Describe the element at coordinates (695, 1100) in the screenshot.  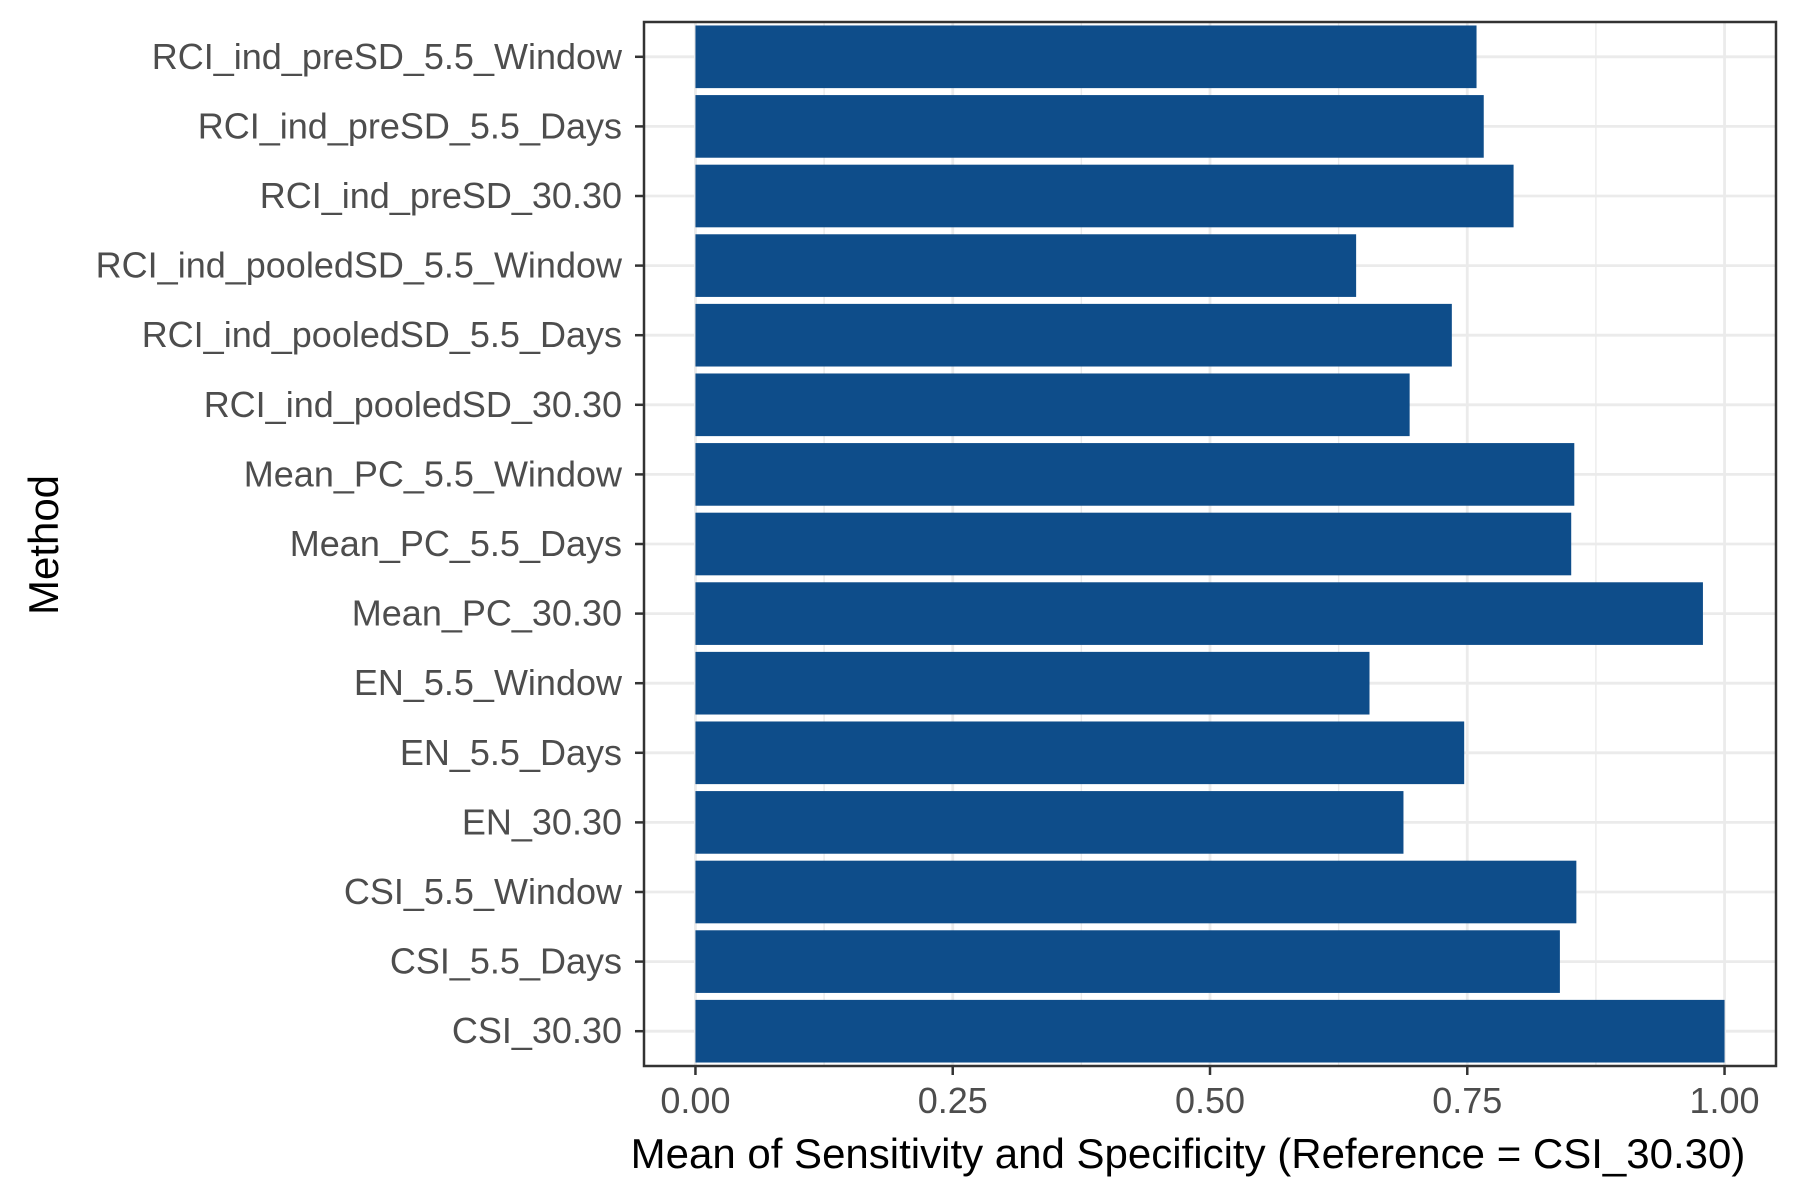
I see `x-tick-label: 0.00` at that location.